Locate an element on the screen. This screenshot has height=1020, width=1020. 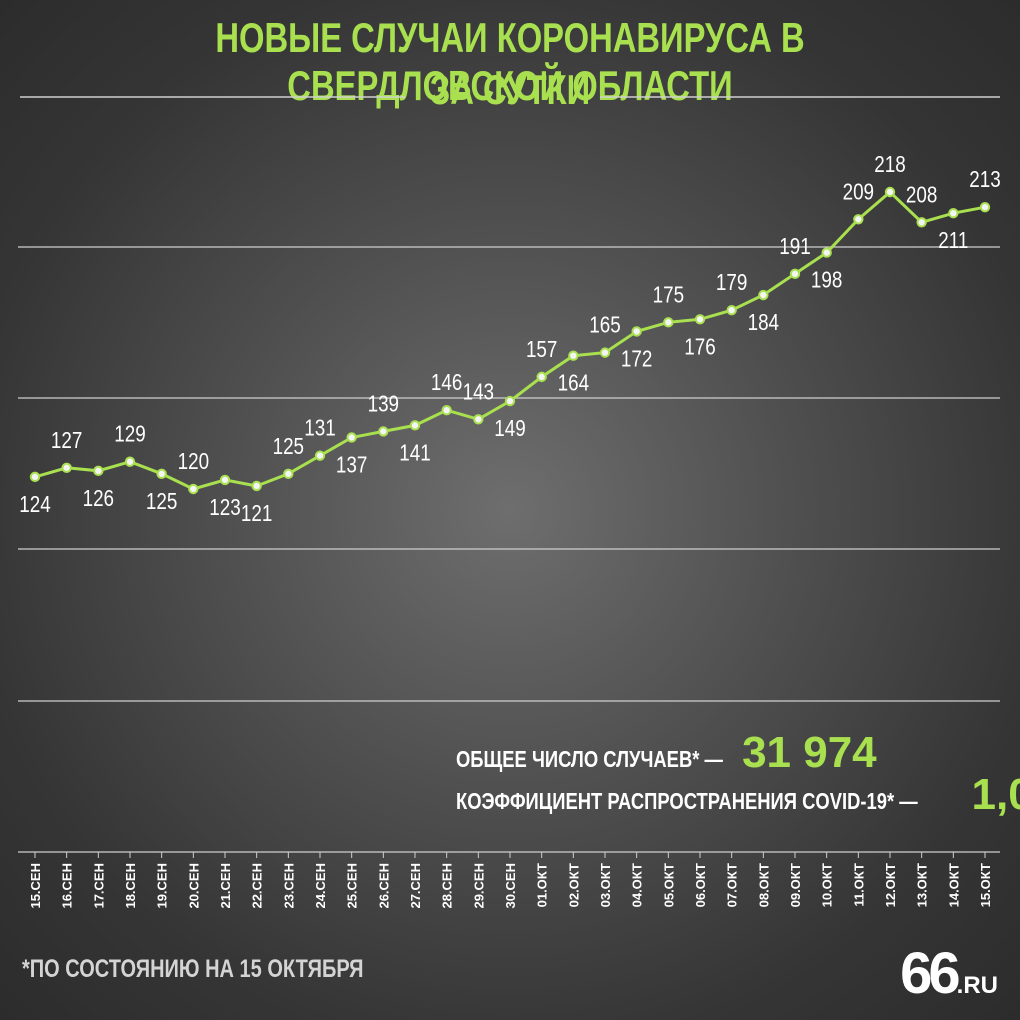
data-label: 157 is located at coordinates (541, 349).